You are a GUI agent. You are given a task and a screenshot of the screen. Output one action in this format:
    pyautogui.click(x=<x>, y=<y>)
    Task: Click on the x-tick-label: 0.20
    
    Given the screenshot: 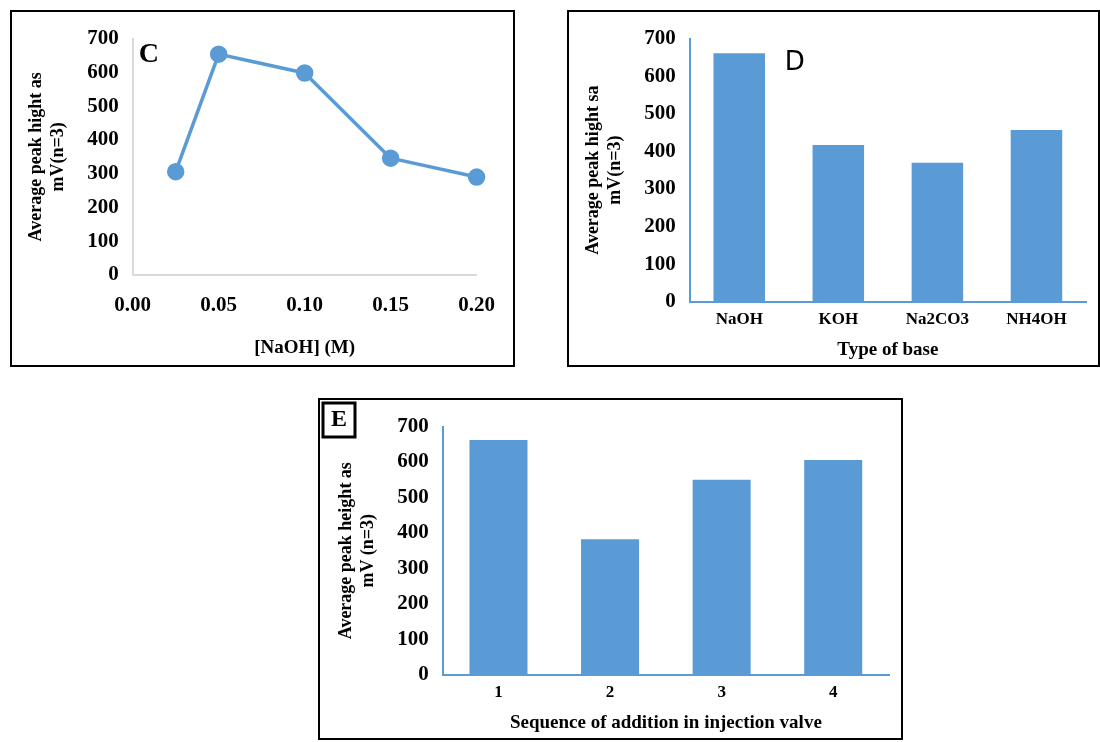 What is the action you would take?
    pyautogui.click(x=476, y=304)
    